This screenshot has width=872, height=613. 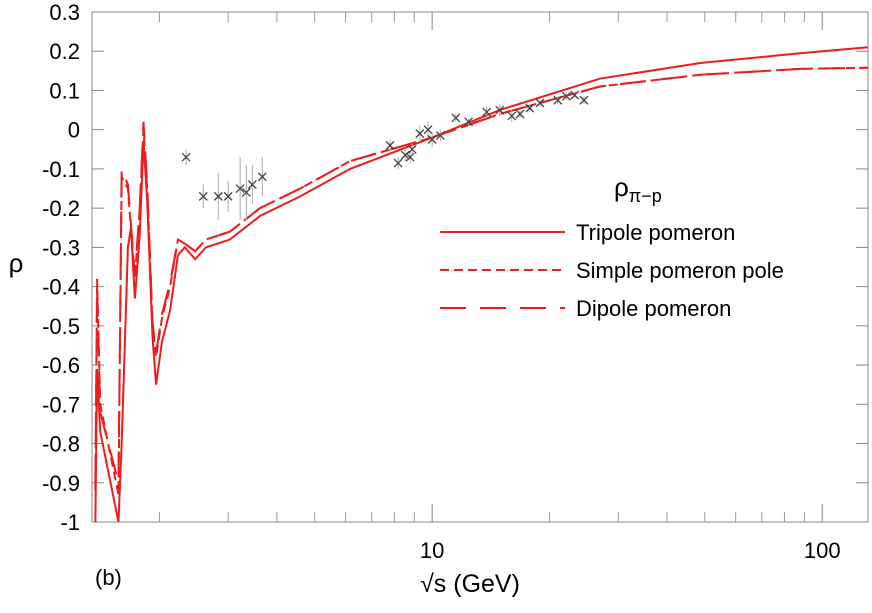 I want to click on y-tick-label: -0.2, so click(x=61, y=208).